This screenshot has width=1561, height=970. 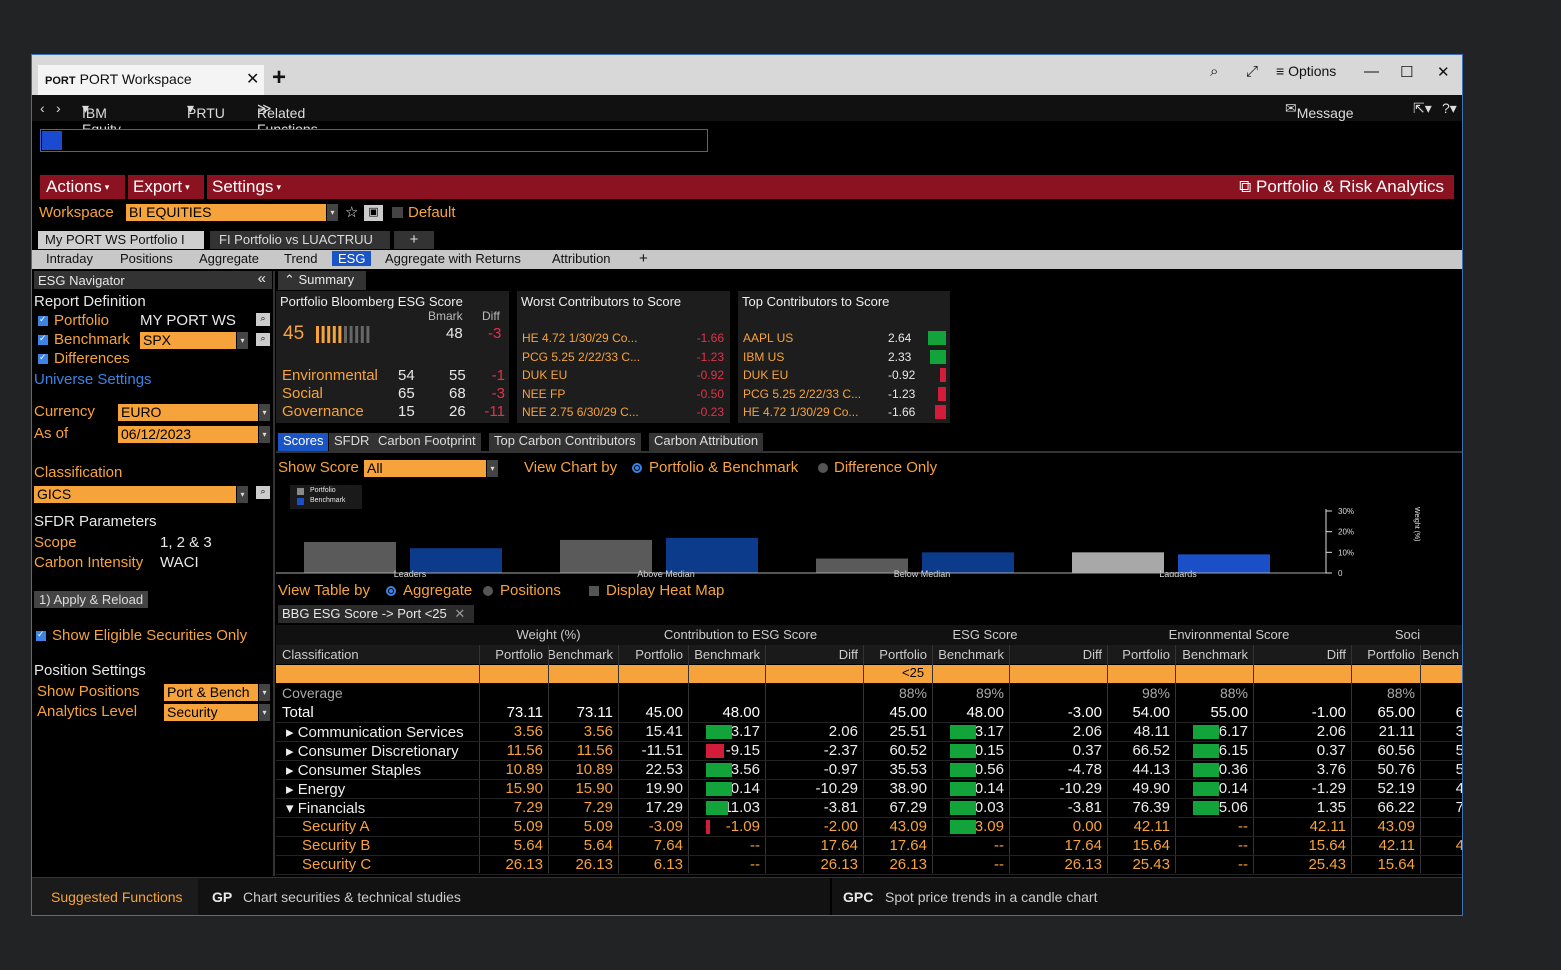 I want to click on apply-reload-button: 1) Apply & Reload, so click(x=91, y=599).